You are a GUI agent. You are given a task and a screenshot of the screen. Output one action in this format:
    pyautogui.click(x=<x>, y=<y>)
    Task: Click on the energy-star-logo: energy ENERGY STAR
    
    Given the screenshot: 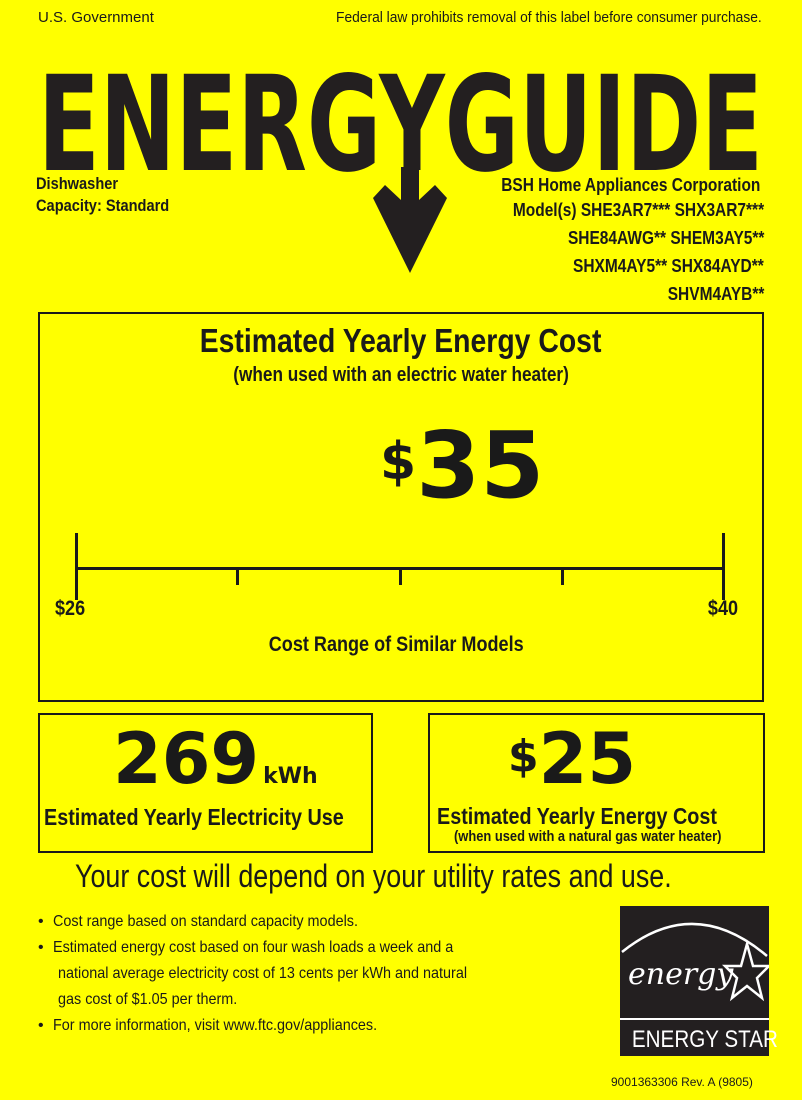 What is the action you would take?
    pyautogui.click(x=699, y=981)
    